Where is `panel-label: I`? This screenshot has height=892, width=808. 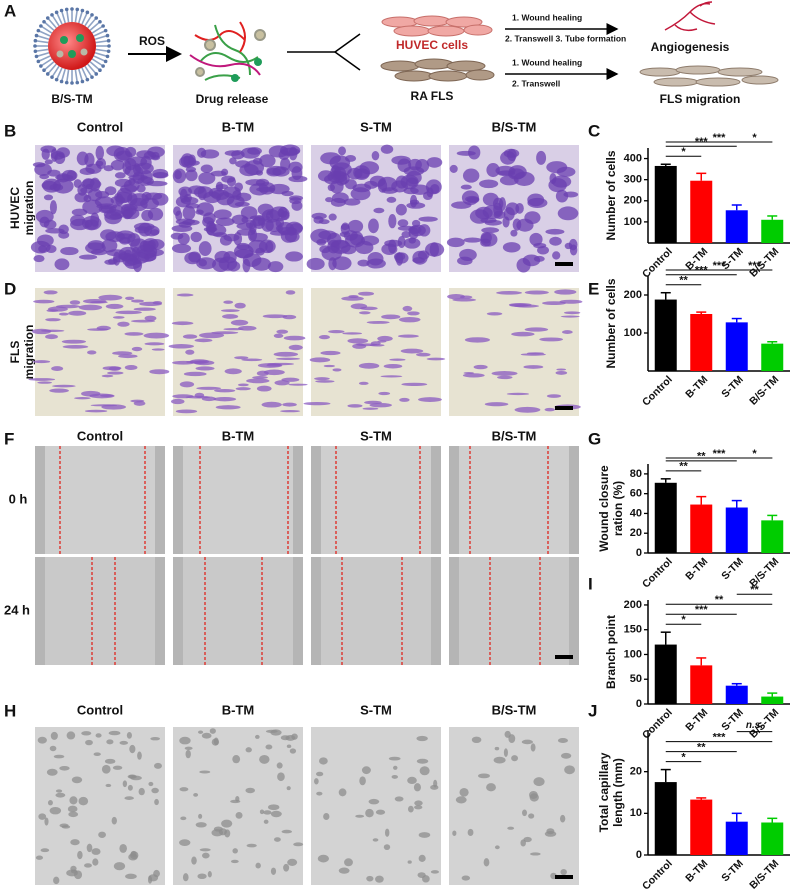
panel-label: I is located at coordinates (590, 583).